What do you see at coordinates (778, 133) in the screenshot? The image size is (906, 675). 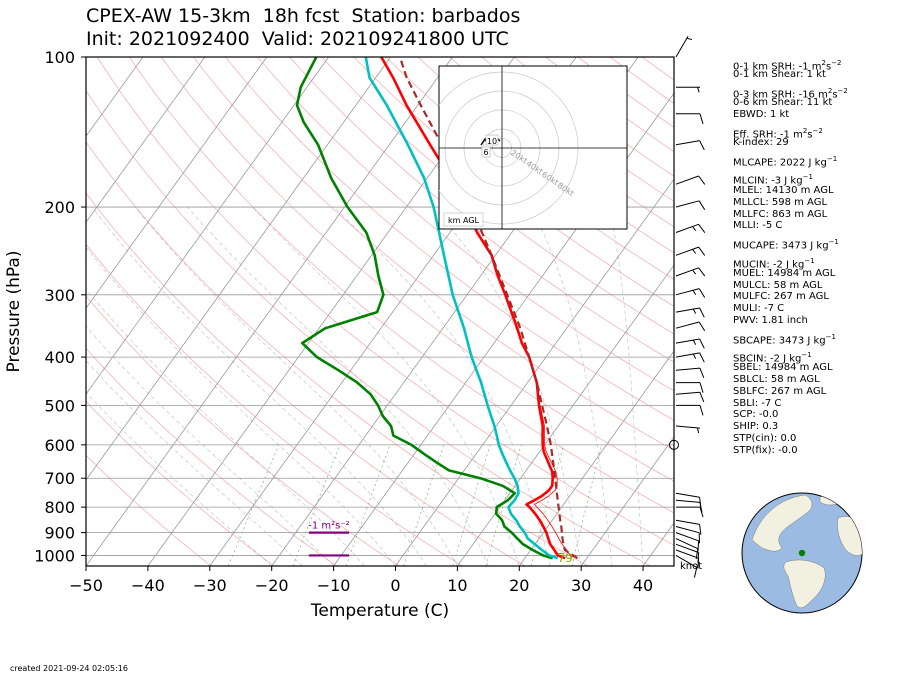 I see `index-line: Eff. SRH: -1 m2s−2` at bounding box center [778, 133].